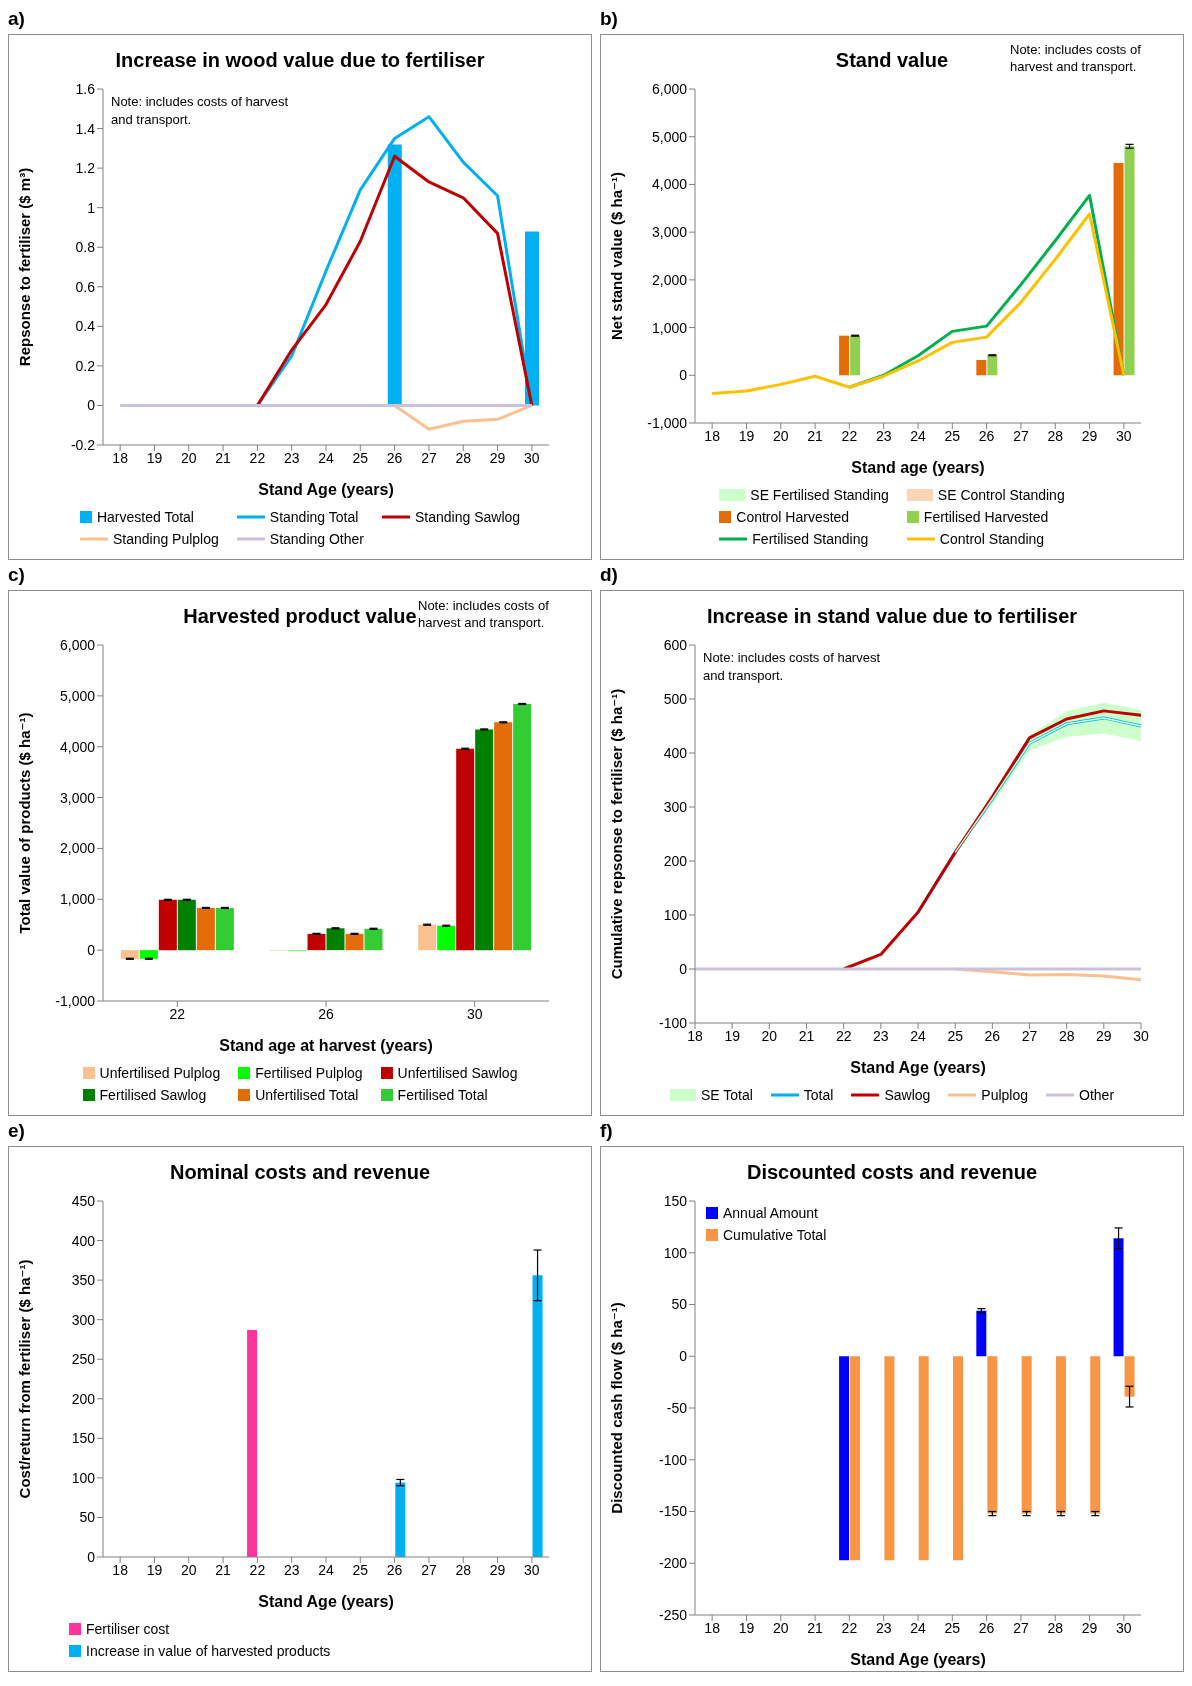 This screenshot has width=1192, height=1686. I want to click on y-tick-label: 0.4, so click(85, 326).